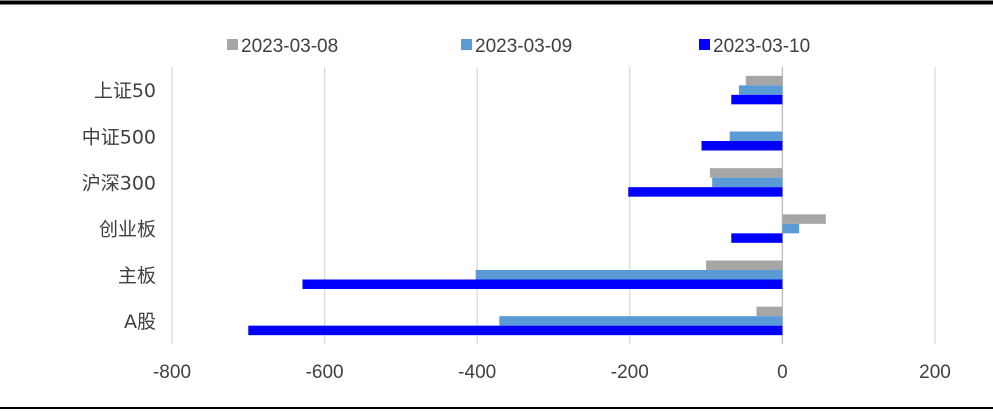 This screenshot has height=413, width=993. What do you see at coordinates (325, 372) in the screenshot?
I see `x-tick-label-1: -600` at bounding box center [325, 372].